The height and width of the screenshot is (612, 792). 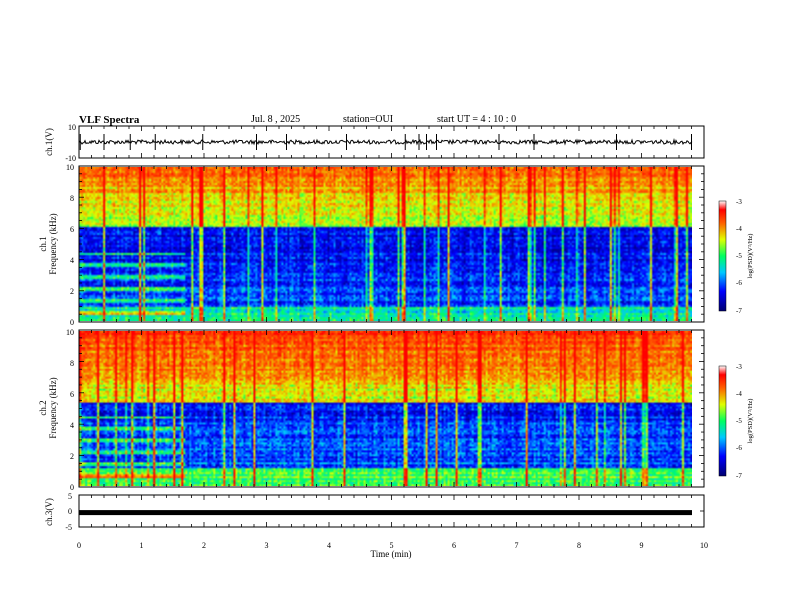 I want to click on ch1-trace, so click(x=385, y=142).